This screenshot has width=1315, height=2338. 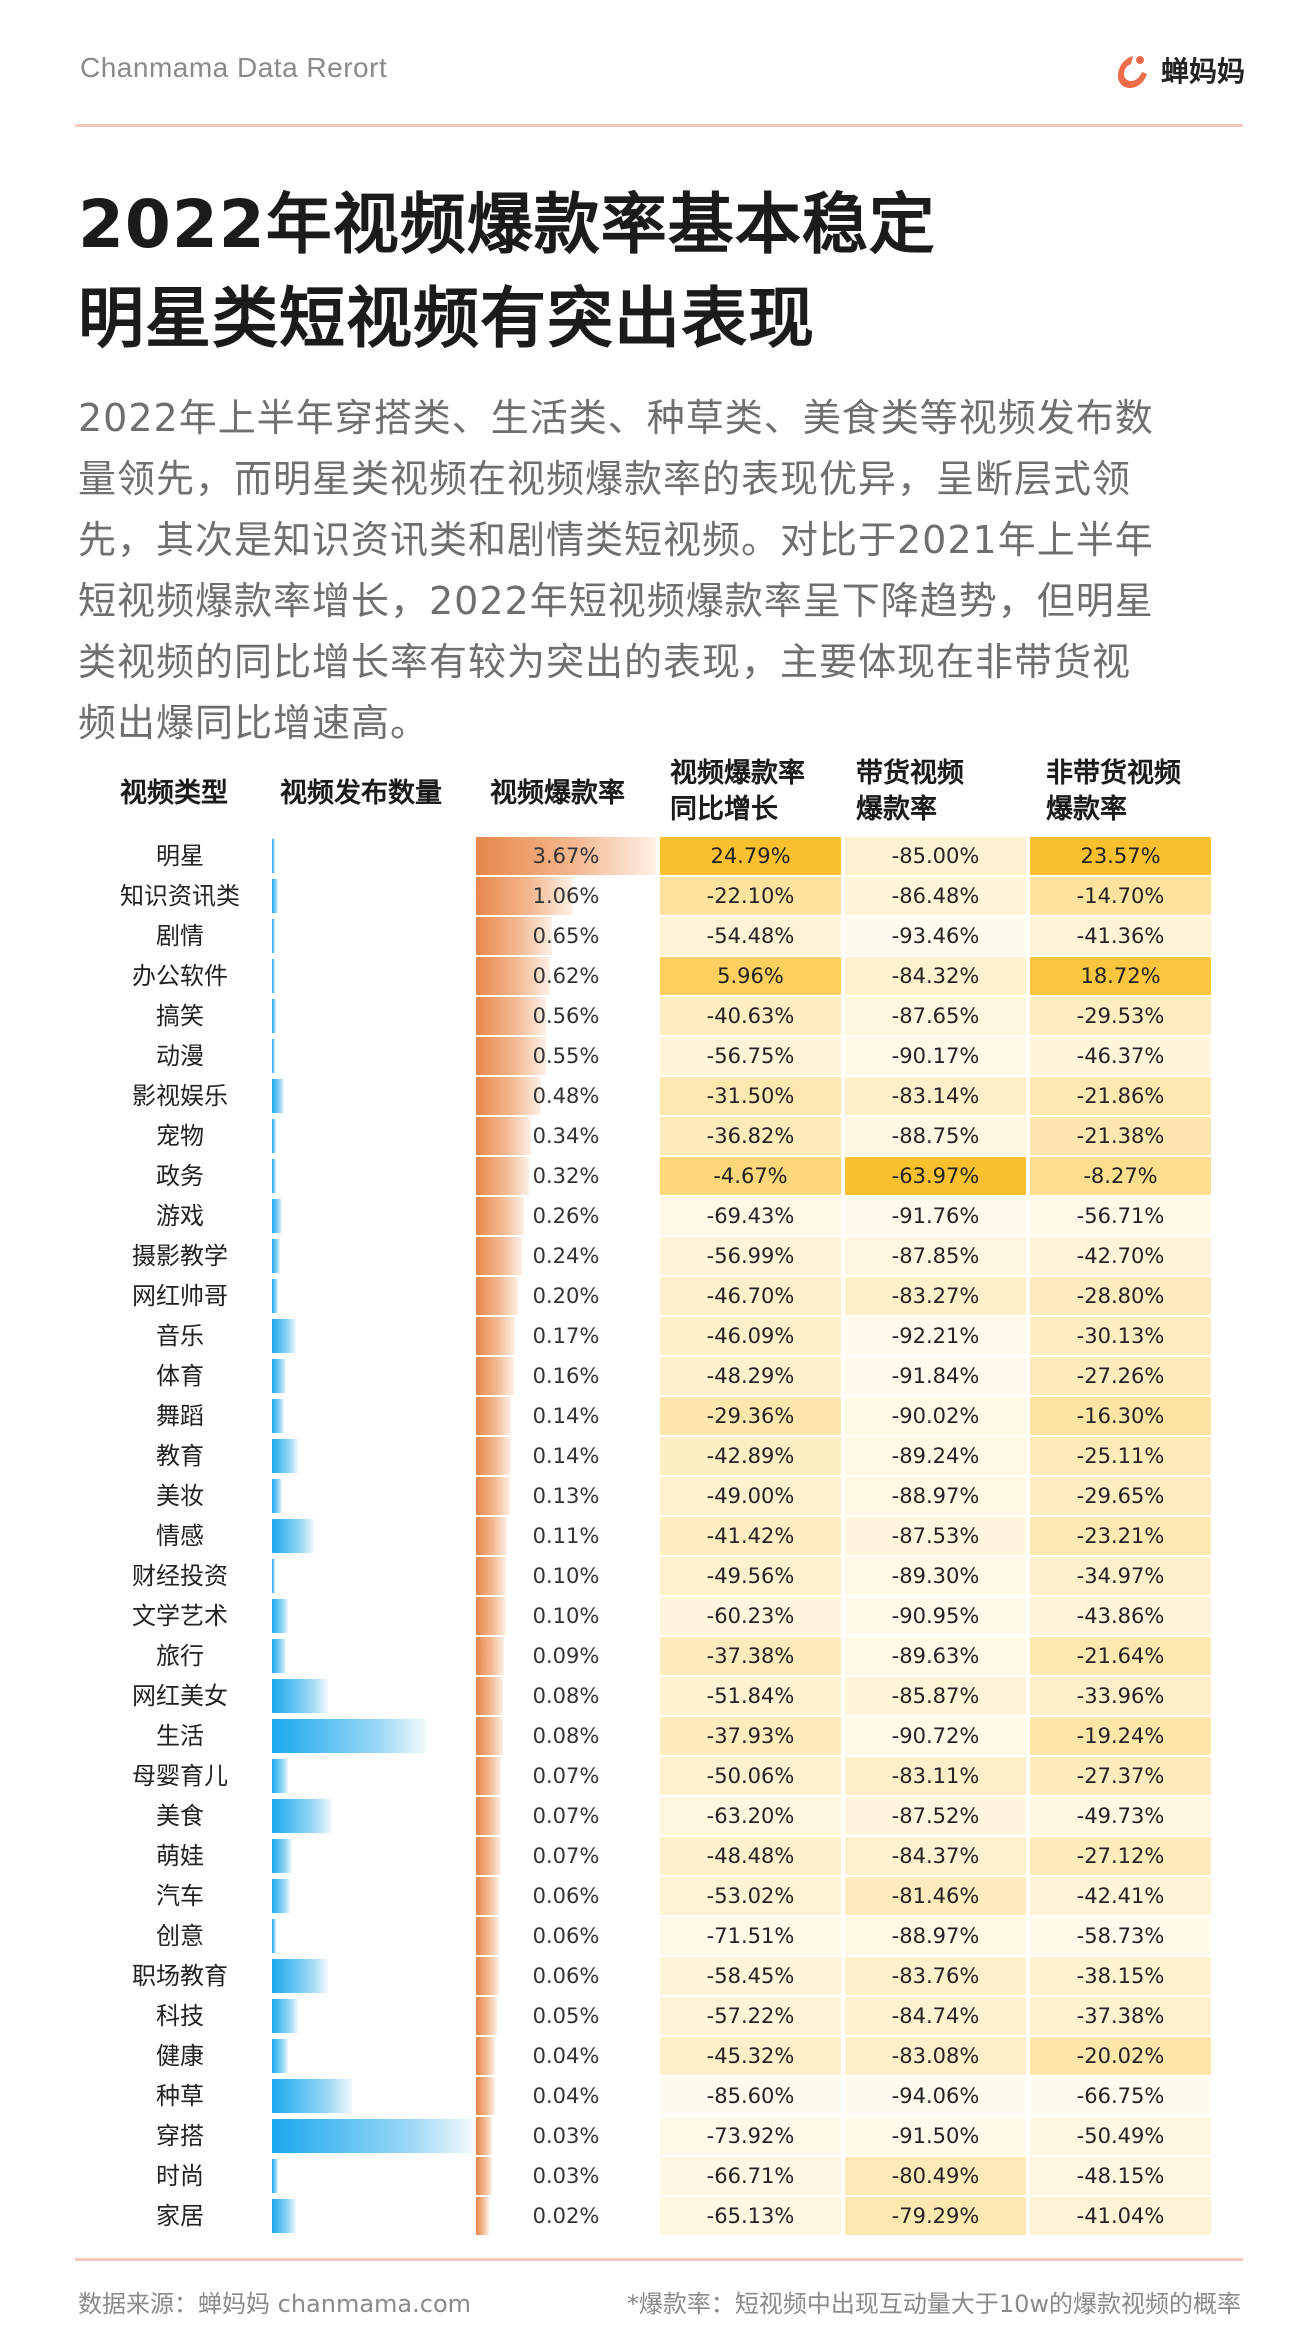 What do you see at coordinates (566, 1336) in the screenshot?
I see `hit-rate-label: 0.17%` at bounding box center [566, 1336].